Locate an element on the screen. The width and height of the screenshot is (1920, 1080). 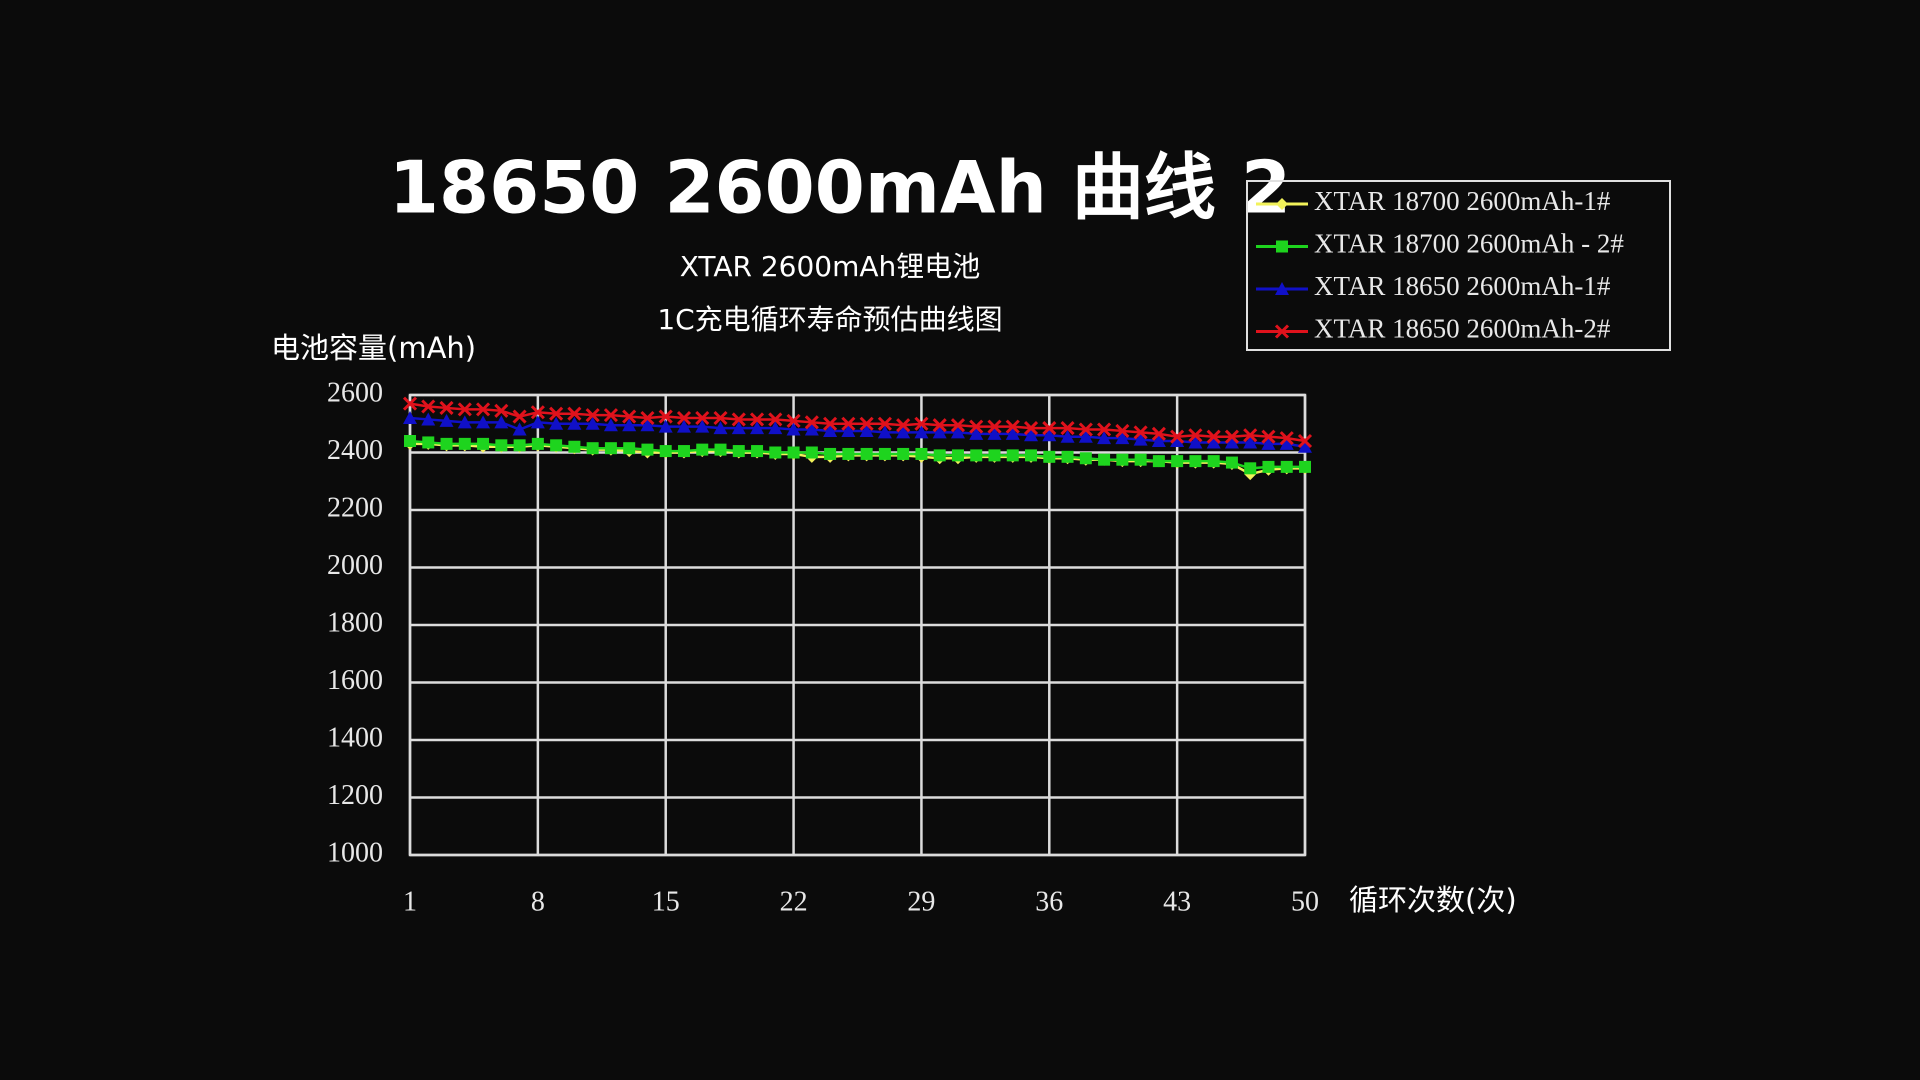
legend-label: XTAR 18650 2600mAh-1# is located at coordinates (1462, 286).